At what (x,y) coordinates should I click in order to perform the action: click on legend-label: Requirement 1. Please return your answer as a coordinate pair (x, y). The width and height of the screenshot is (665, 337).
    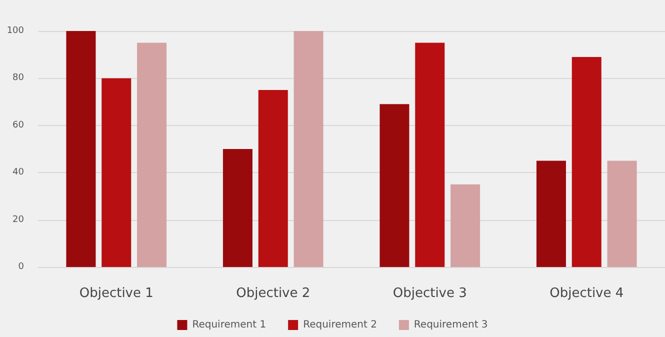
    Looking at the image, I should click on (229, 325).